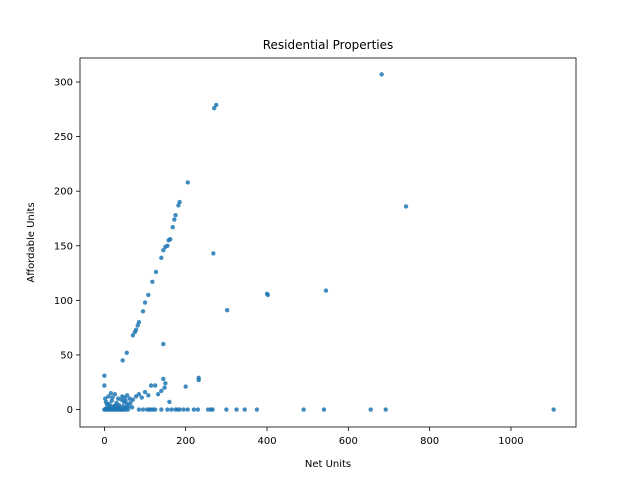  Describe the element at coordinates (63, 192) in the screenshot. I see `y-tick-label: 200` at that location.